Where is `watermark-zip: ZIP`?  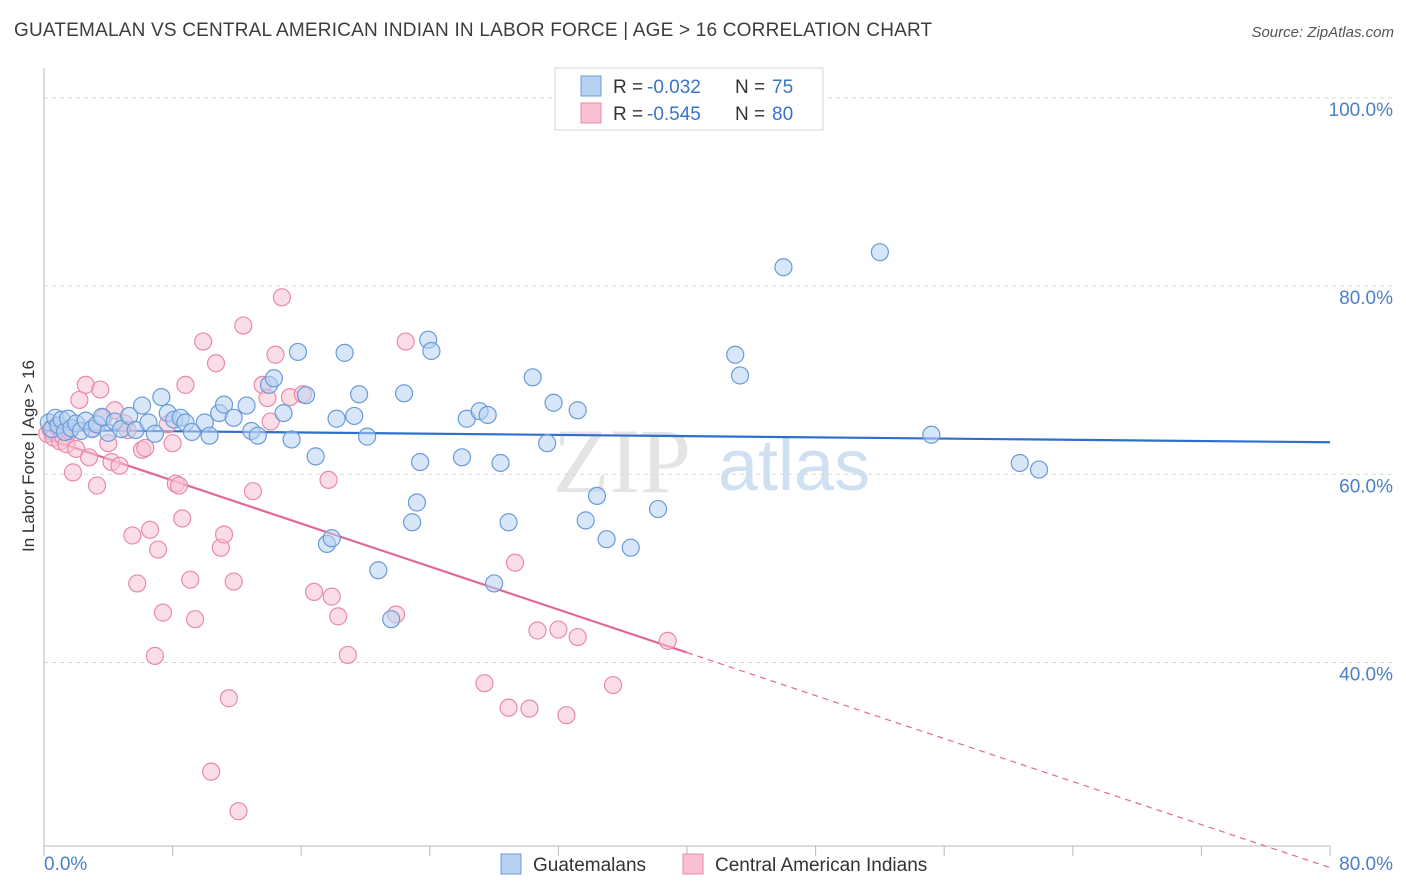
watermark-zip: ZIP is located at coordinates (622, 461).